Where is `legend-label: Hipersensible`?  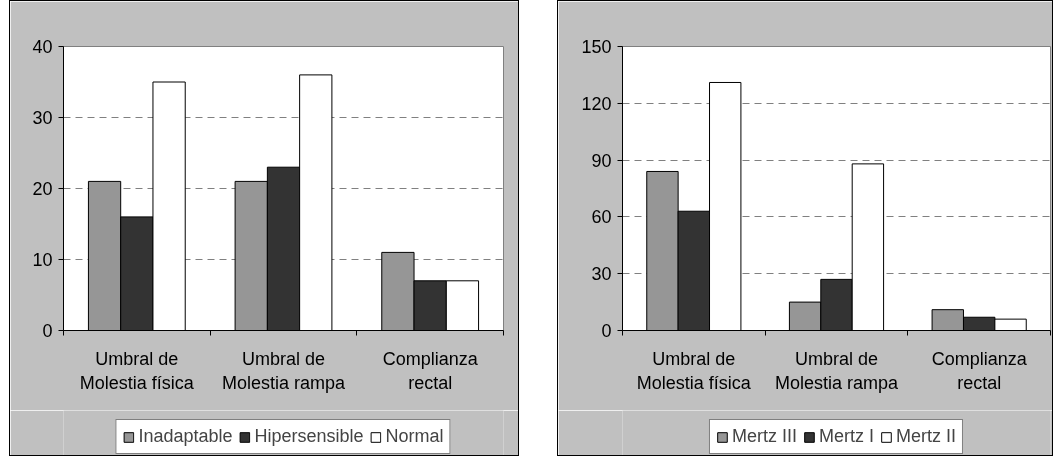
legend-label: Hipersensible is located at coordinates (309, 436).